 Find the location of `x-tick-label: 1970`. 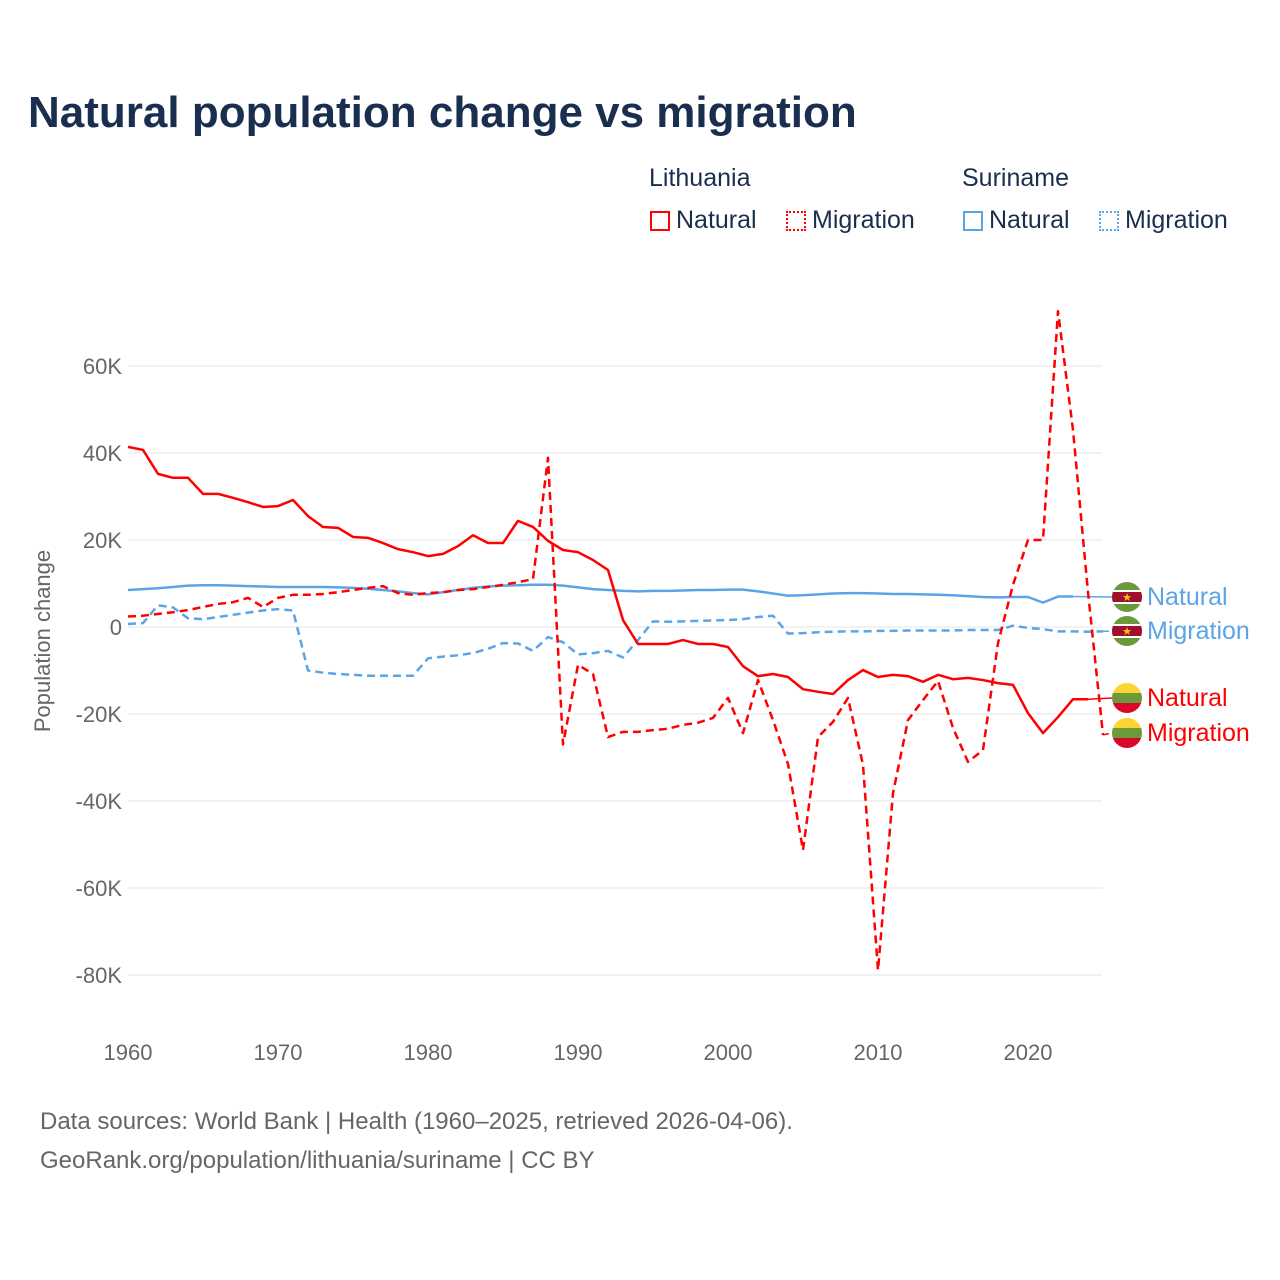

x-tick-label: 1970 is located at coordinates (278, 1052).